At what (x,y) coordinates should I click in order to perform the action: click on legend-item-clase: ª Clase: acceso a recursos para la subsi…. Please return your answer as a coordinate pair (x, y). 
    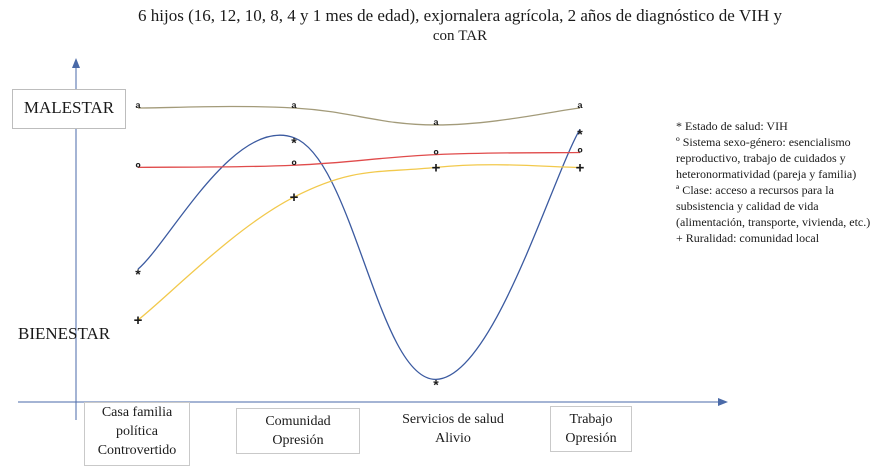
    Looking at the image, I should click on (773, 206).